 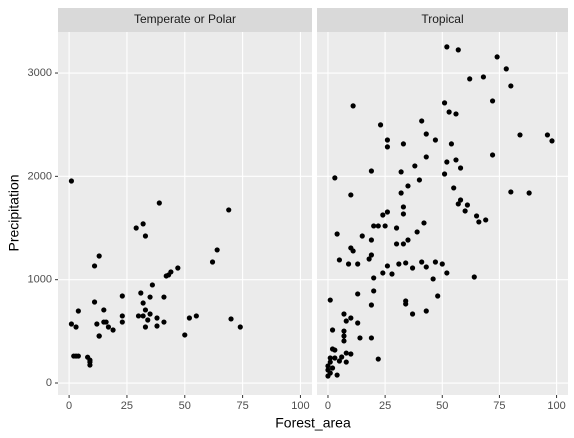 I want to click on x-tick-label: 0, so click(x=328, y=406).